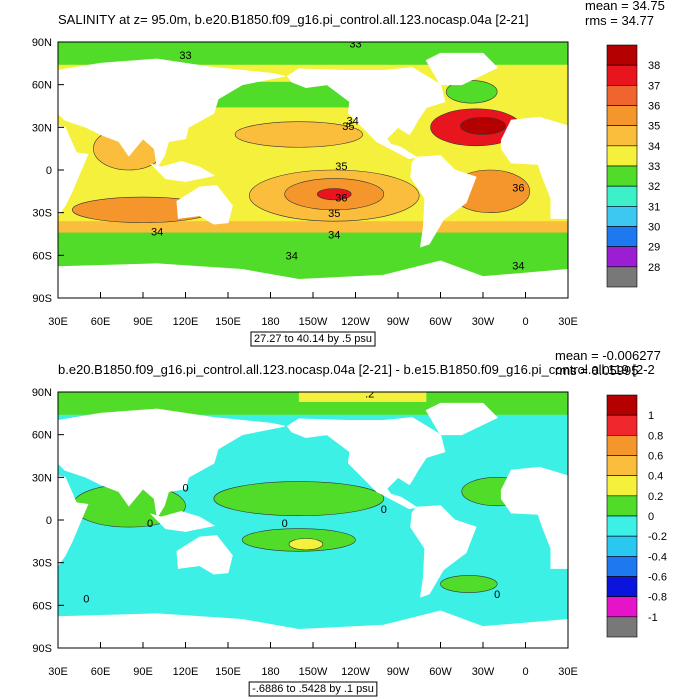 This screenshot has height=700, width=700. What do you see at coordinates (518, 188) in the screenshot?
I see `contour-label: 36` at bounding box center [518, 188].